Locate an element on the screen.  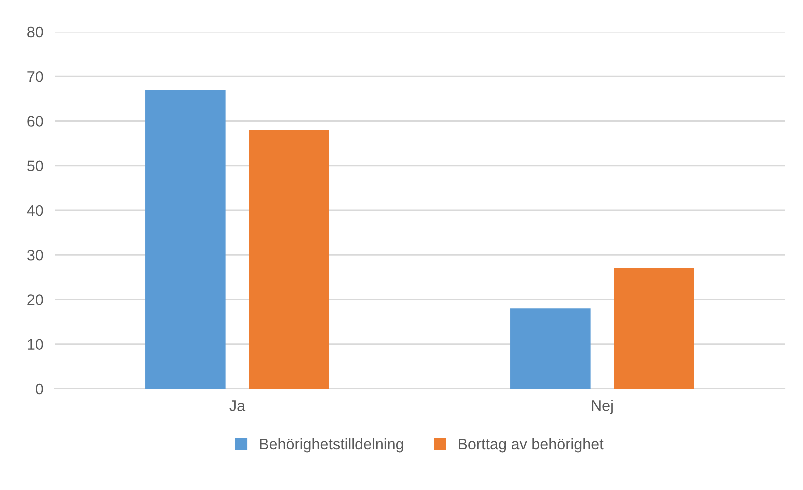
x-tick-label: Ja is located at coordinates (238, 406).